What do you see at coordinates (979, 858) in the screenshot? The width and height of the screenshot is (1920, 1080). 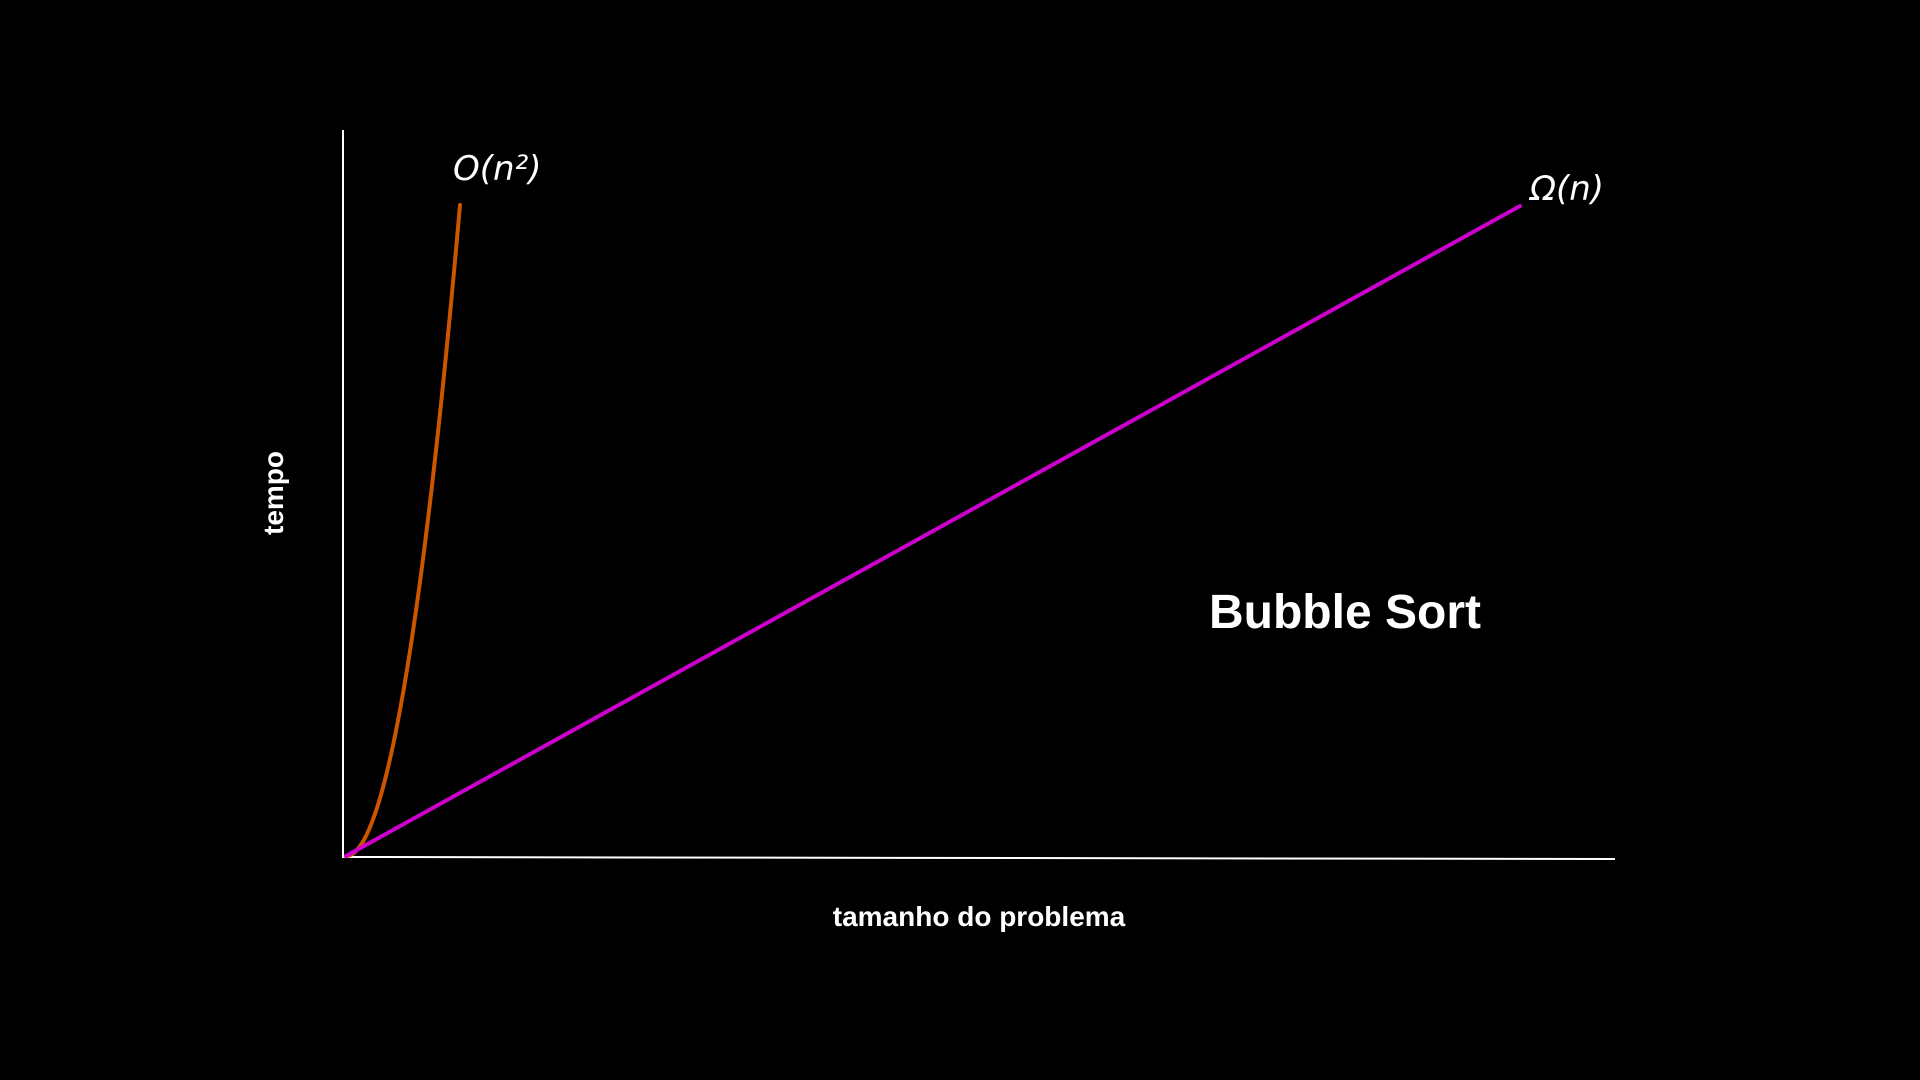 I see `x-axis-line` at bounding box center [979, 858].